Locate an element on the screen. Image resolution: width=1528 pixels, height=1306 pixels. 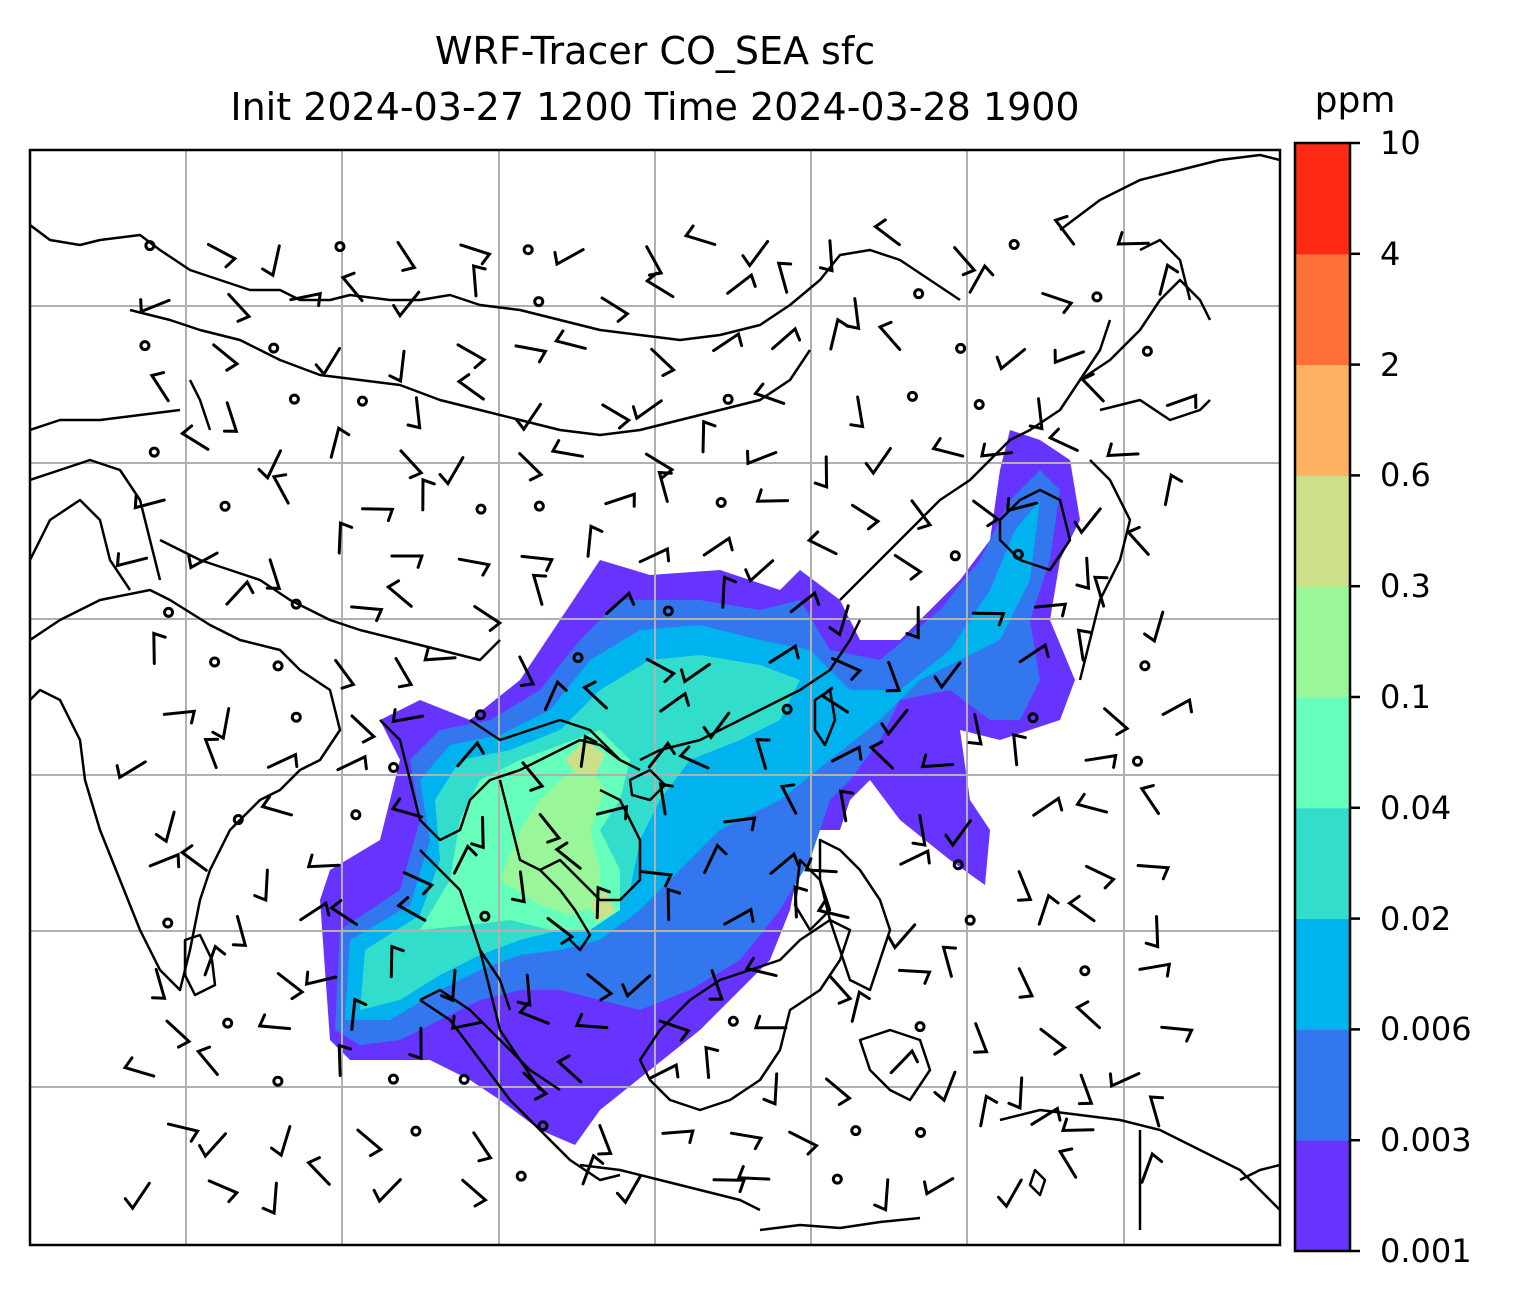
colorbar is located at coordinates (1326, 697).